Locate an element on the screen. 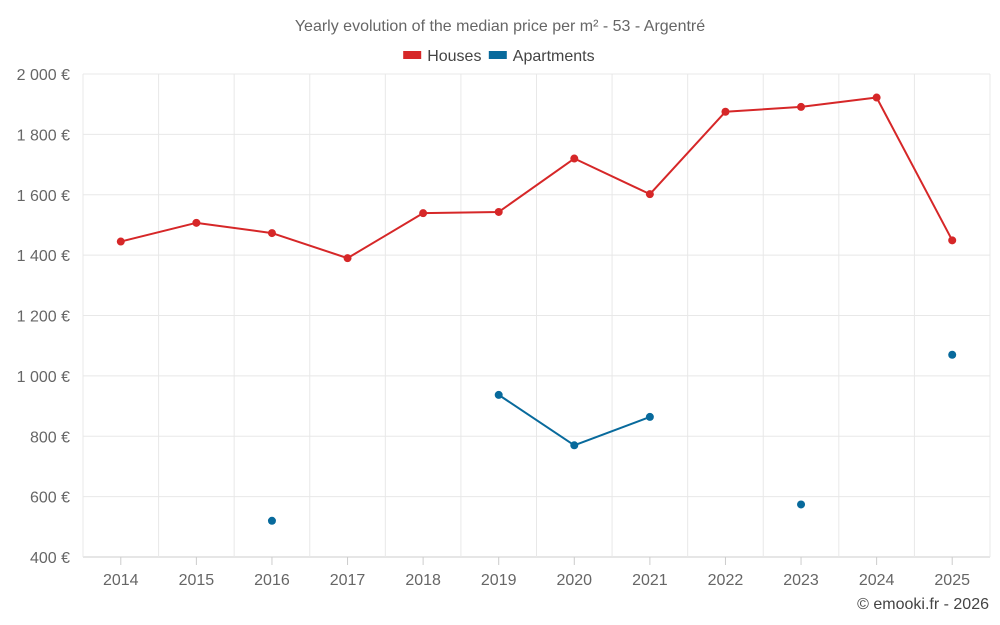 The height and width of the screenshot is (625, 1000). x-tick-label: 2015 is located at coordinates (197, 580).